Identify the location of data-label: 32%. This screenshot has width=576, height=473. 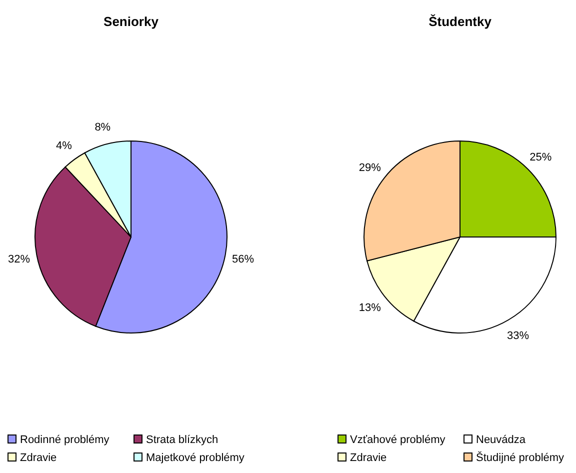
(19, 259).